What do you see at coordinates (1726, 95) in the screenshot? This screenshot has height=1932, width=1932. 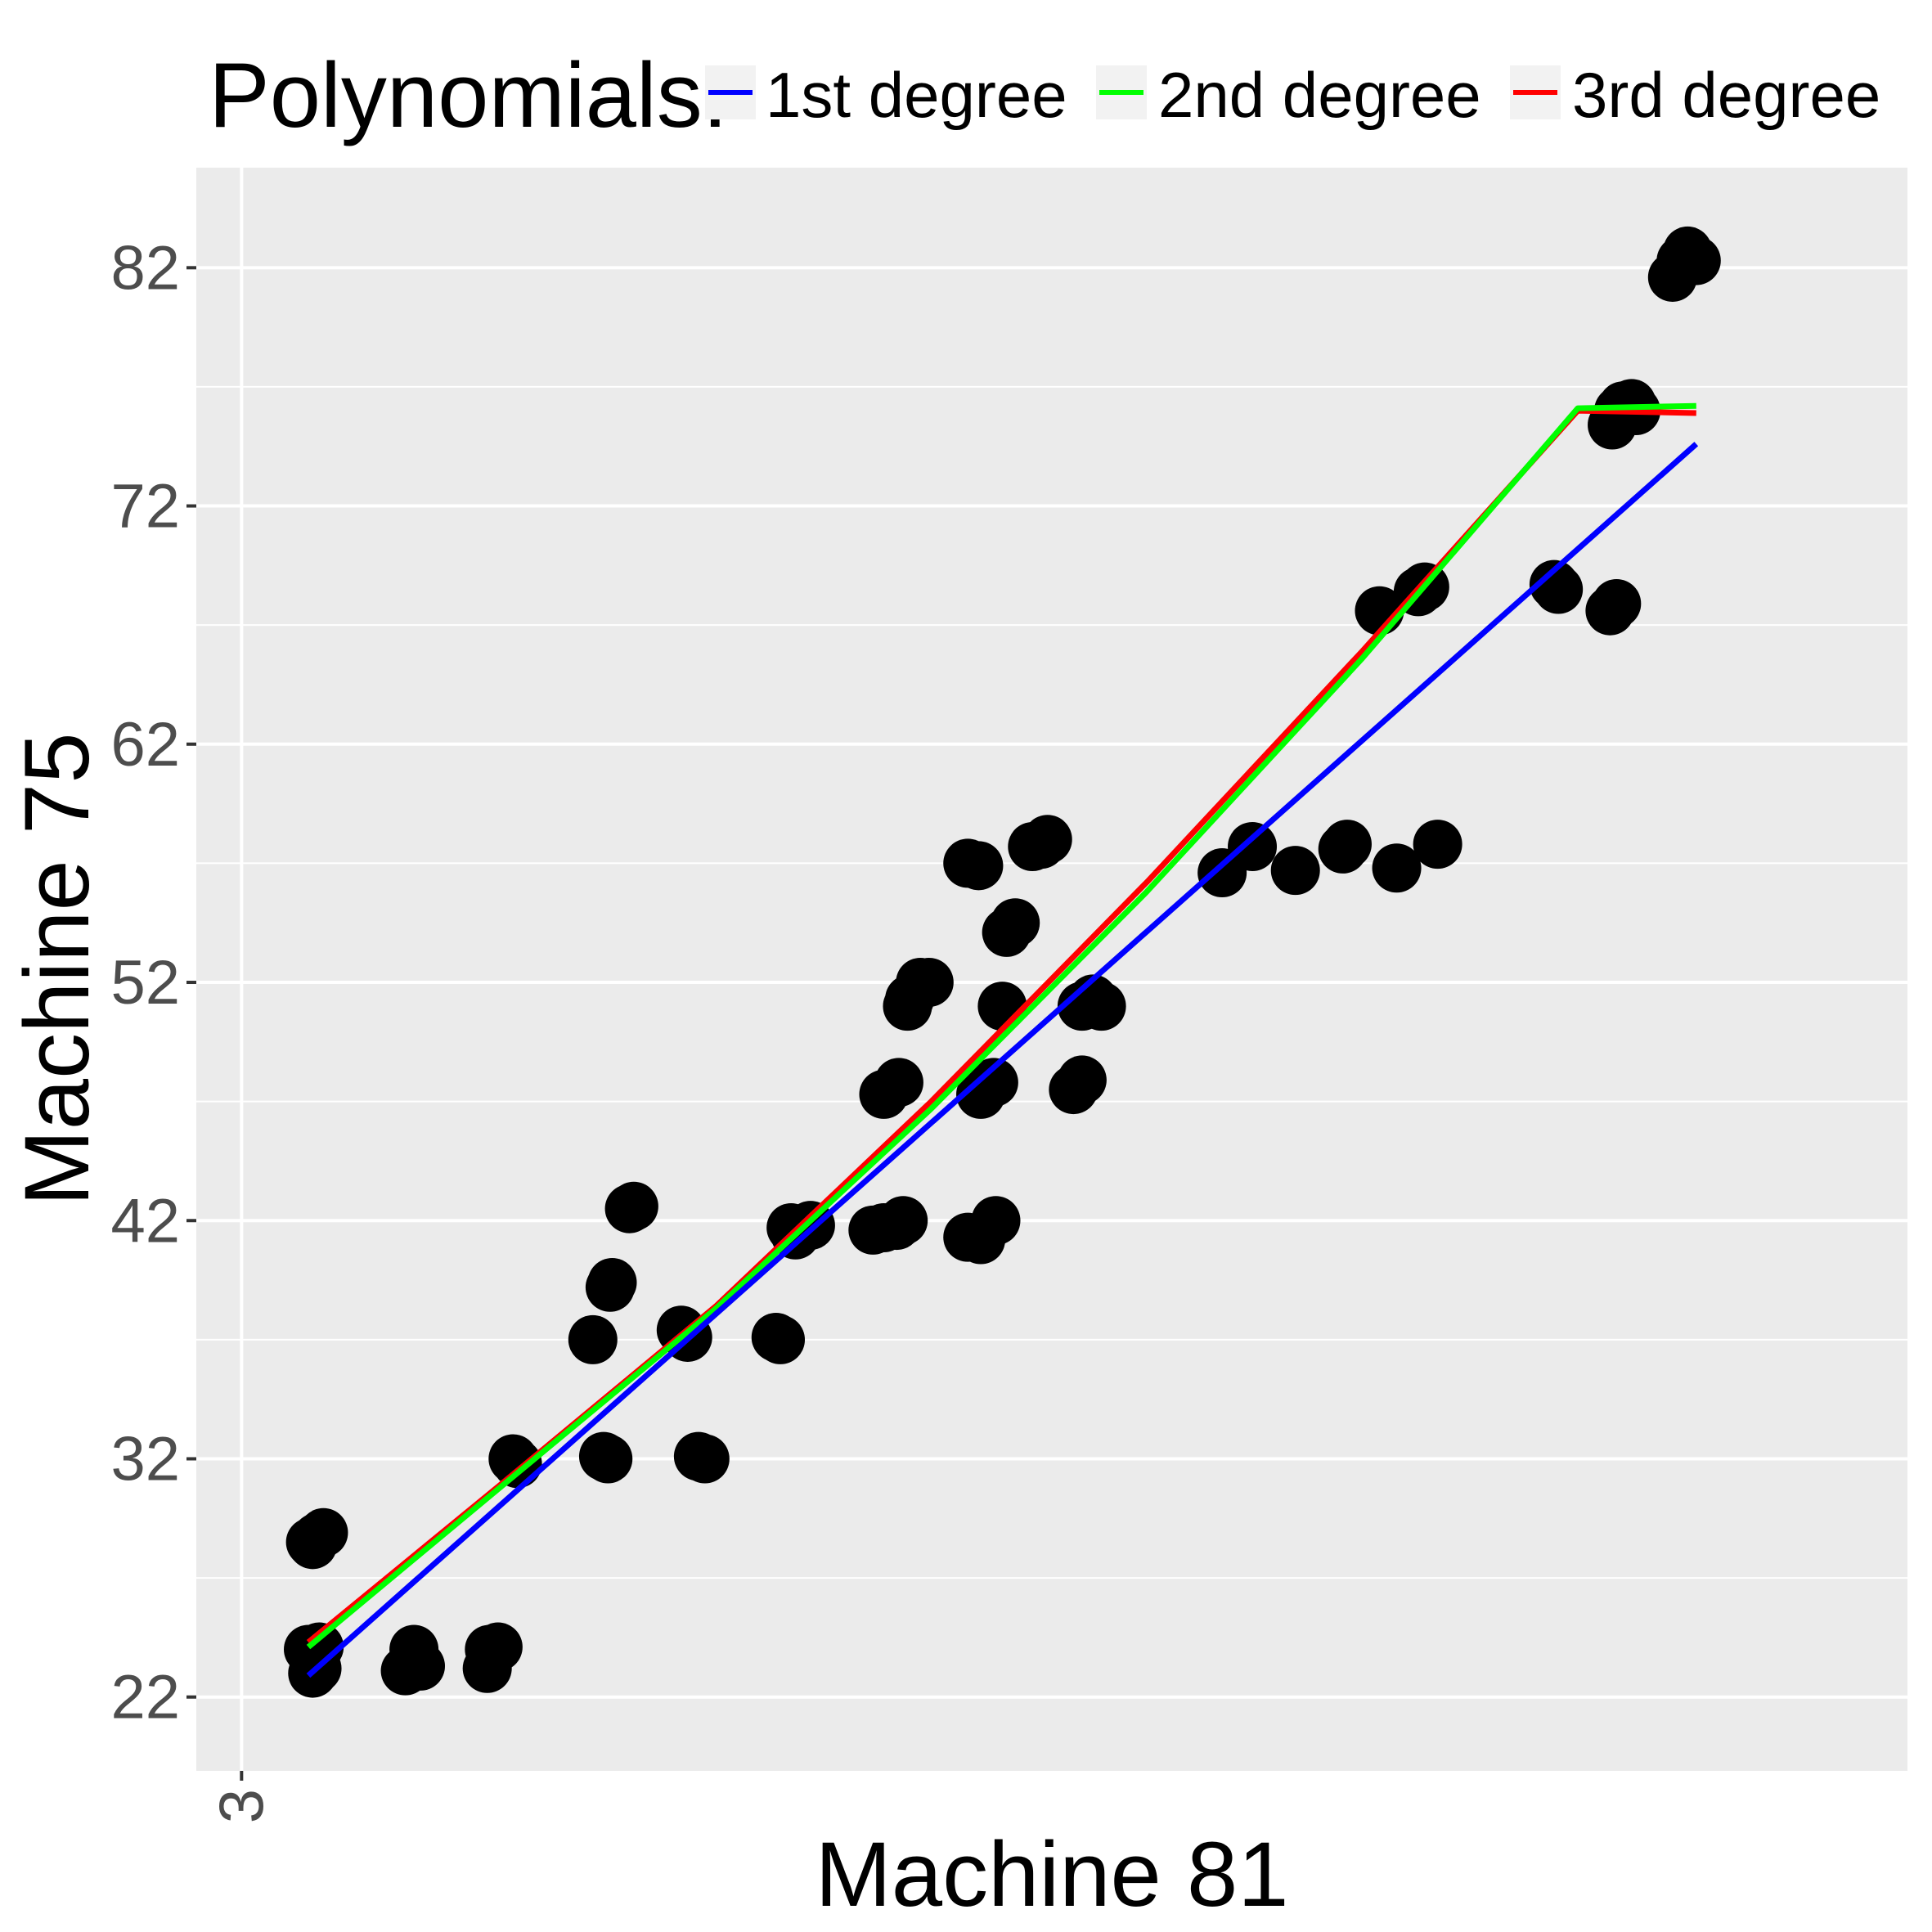 I see `legend-label-3rd-degree: 3rd degree` at bounding box center [1726, 95].